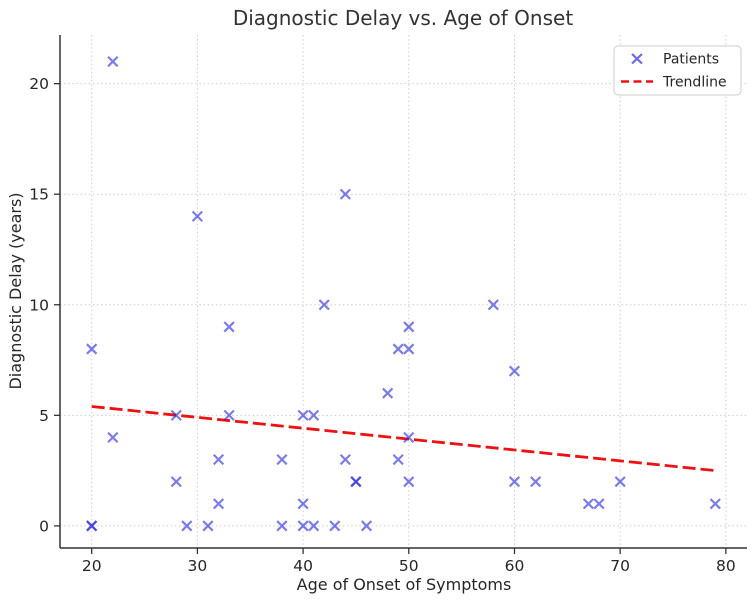  I want to click on legend: Patients Trendline, so click(677, 70).